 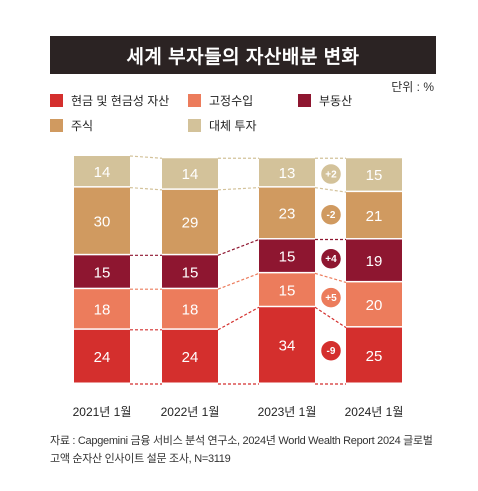 I want to click on data-label: 21, so click(x=374, y=216).